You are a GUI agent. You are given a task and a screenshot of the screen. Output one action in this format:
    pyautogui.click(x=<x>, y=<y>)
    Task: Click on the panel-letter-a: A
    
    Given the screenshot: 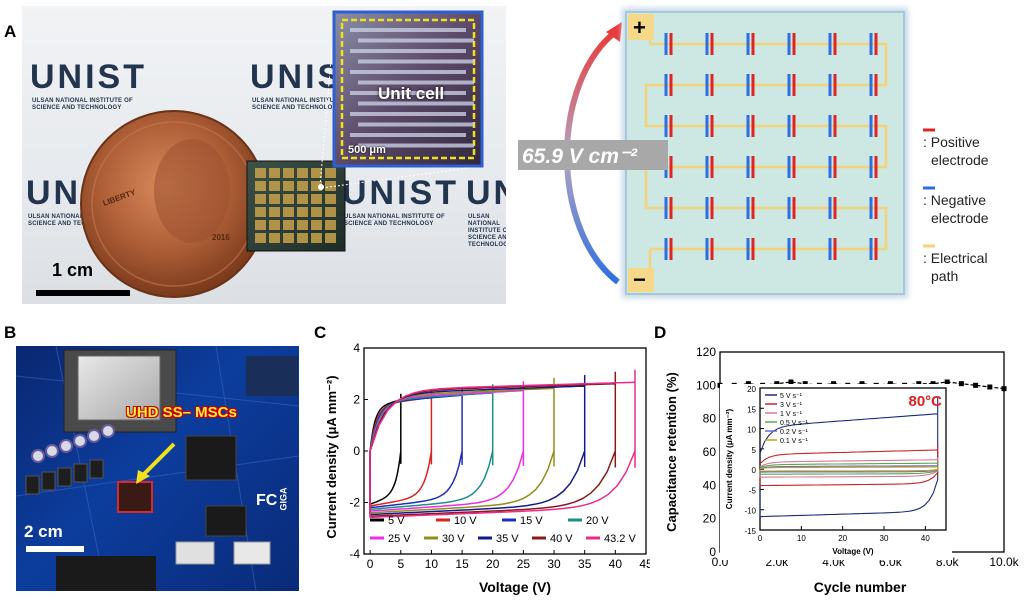 What is the action you would take?
    pyautogui.click(x=10, y=31)
    